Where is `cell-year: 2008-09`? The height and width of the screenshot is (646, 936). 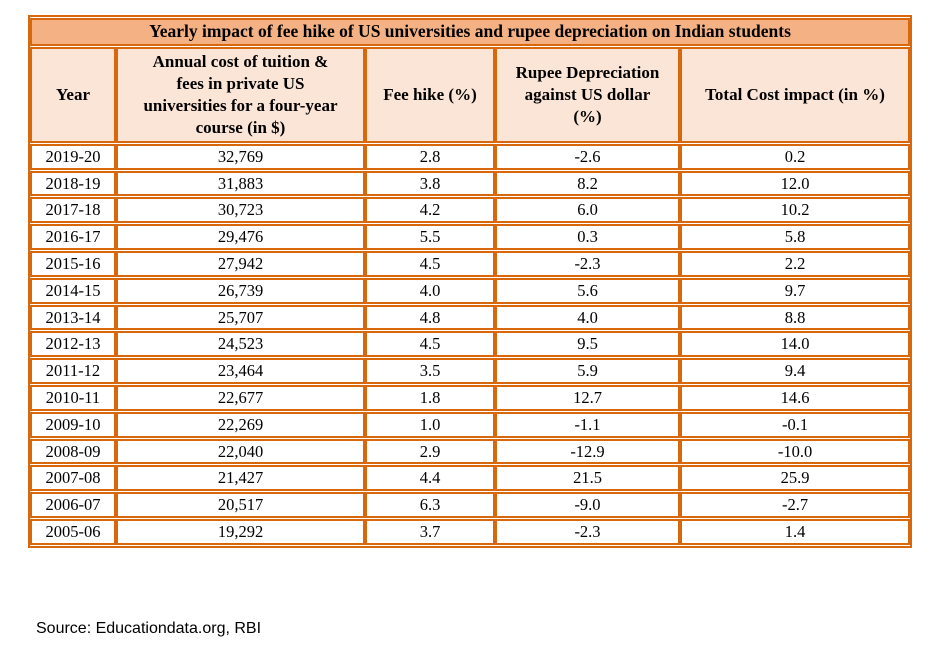
cell-year: 2008-09 is located at coordinates (73, 451).